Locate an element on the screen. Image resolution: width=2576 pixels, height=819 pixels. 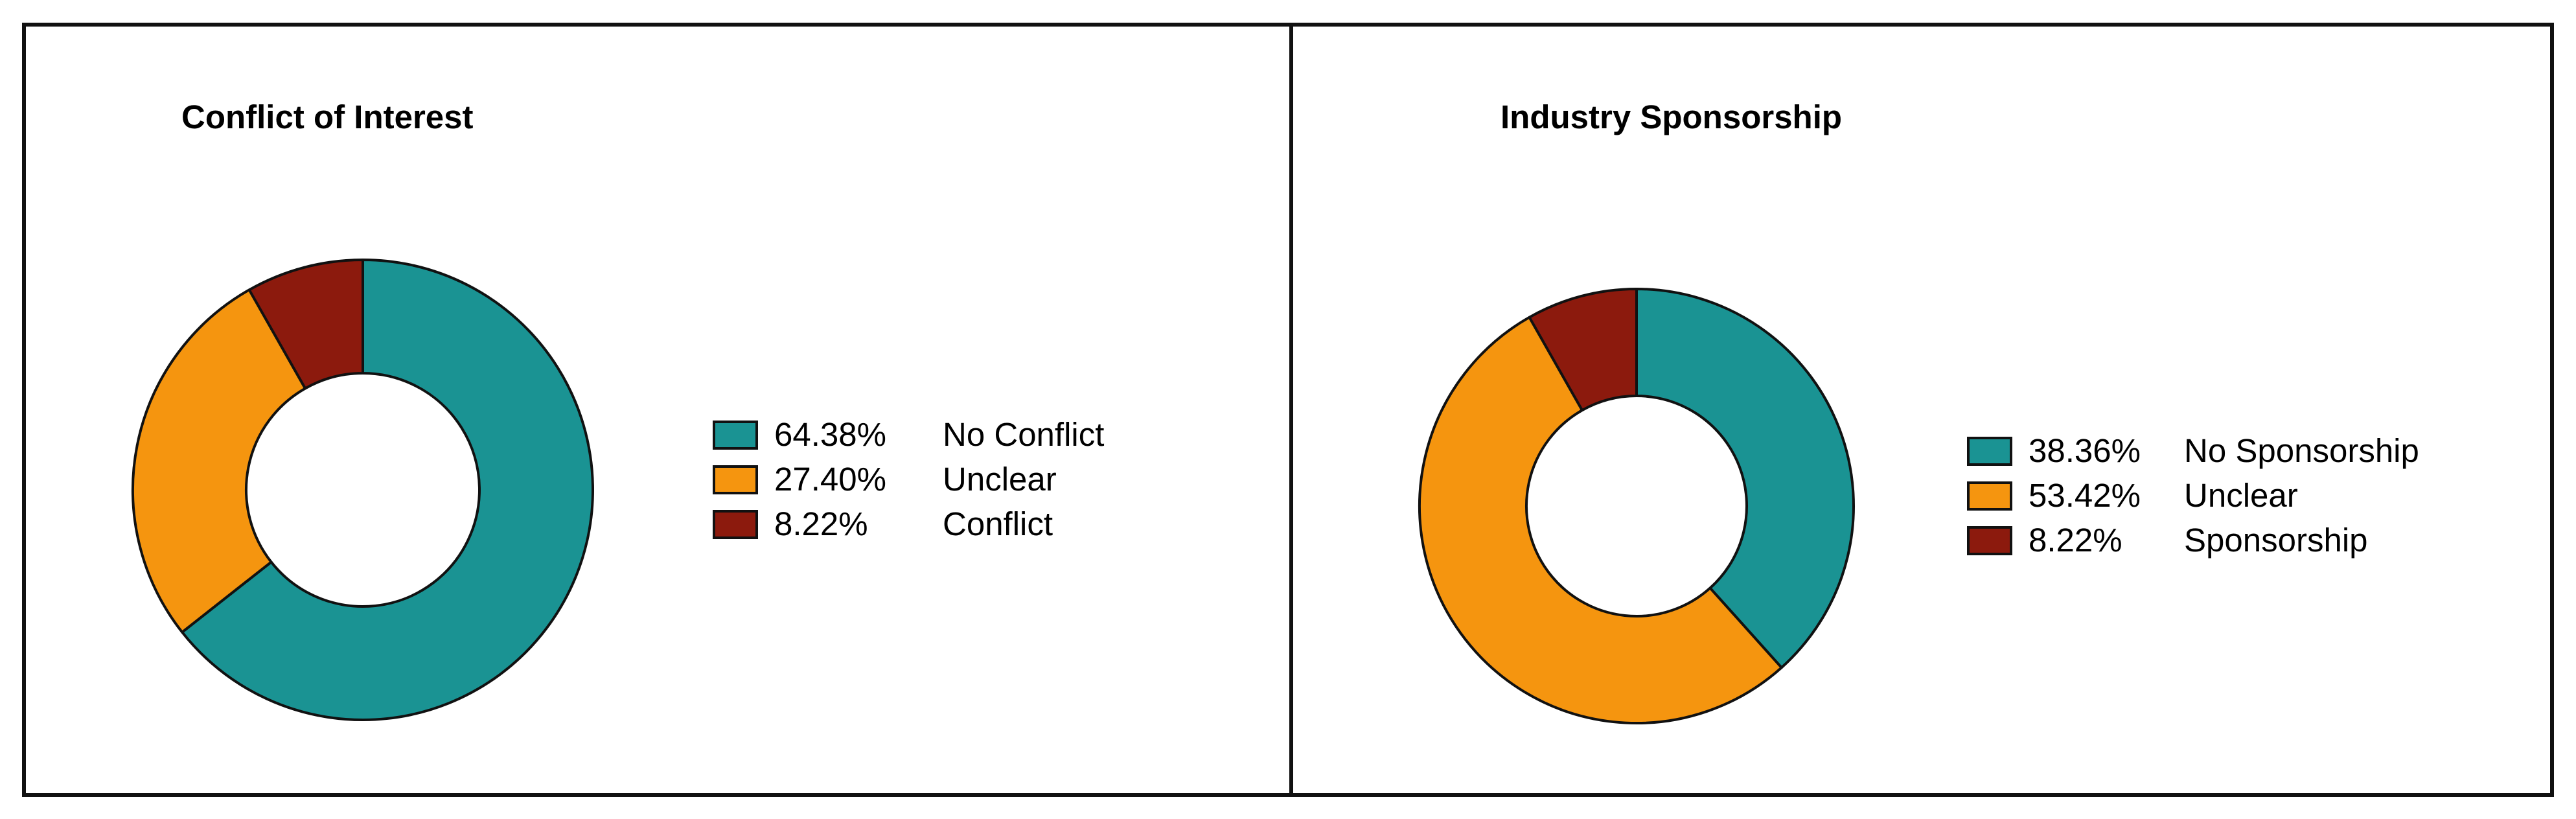
legend-percent: 53.42% is located at coordinates (2085, 495).